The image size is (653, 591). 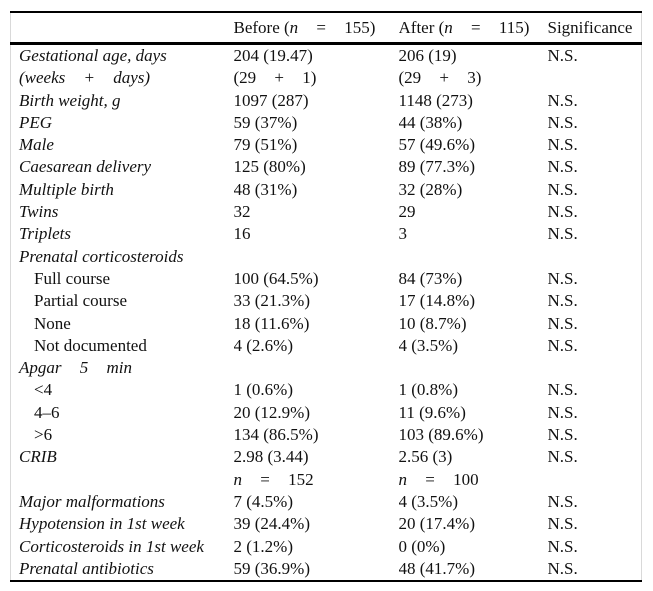 I want to click on row-label-cell: Full course, so click(x=72, y=278).